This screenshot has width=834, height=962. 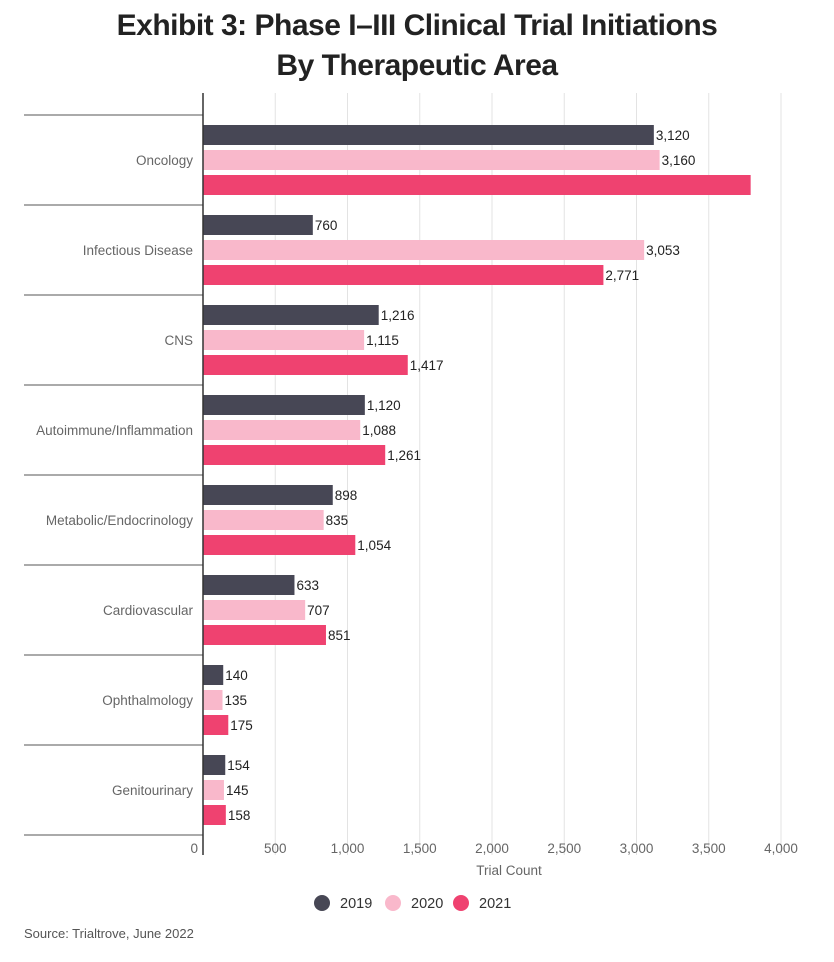 What do you see at coordinates (275, 848) in the screenshot?
I see `x-tick-label: 500` at bounding box center [275, 848].